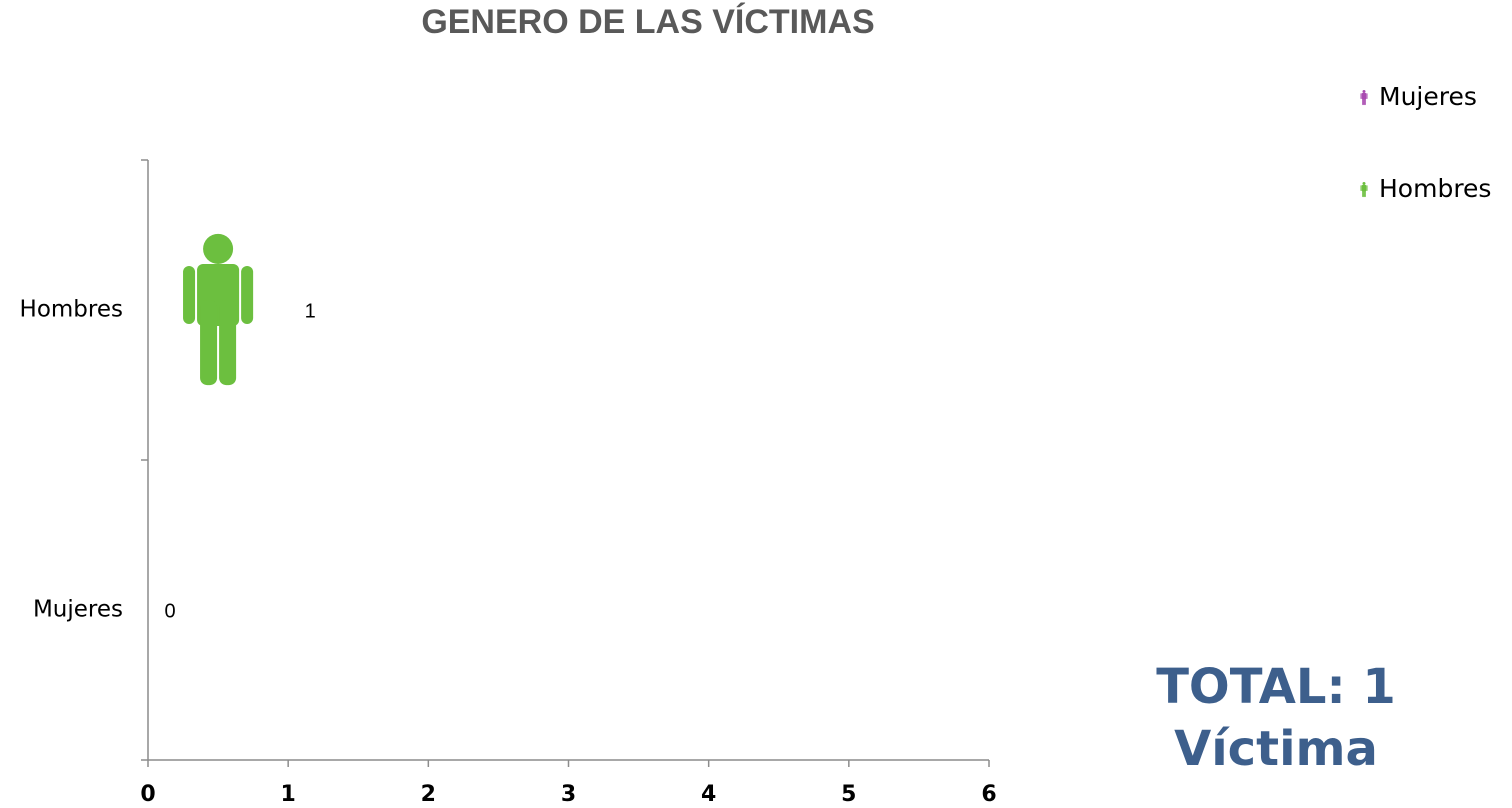 This screenshot has width=1512, height=808. What do you see at coordinates (78, 610) in the screenshot?
I see `y-tick-label: Mujeres` at bounding box center [78, 610].